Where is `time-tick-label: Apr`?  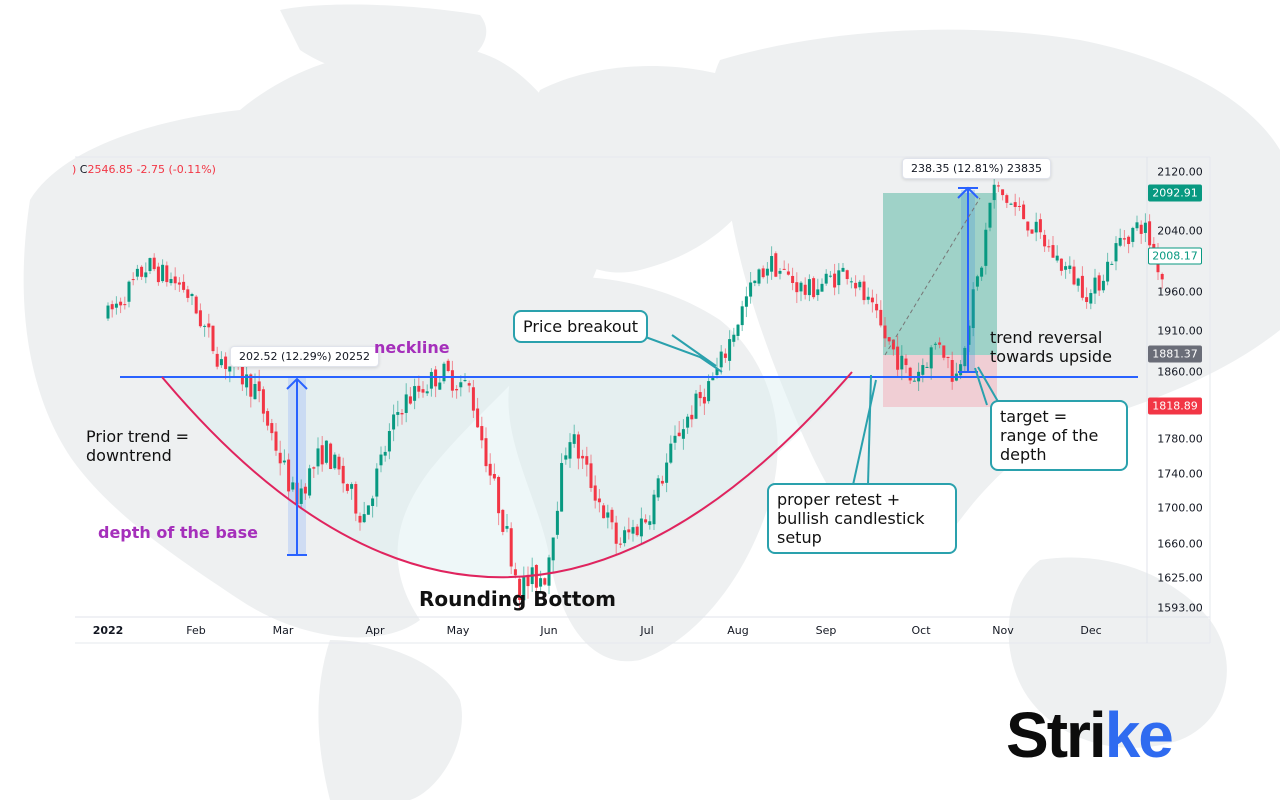
time-tick-label: Apr is located at coordinates (375, 630).